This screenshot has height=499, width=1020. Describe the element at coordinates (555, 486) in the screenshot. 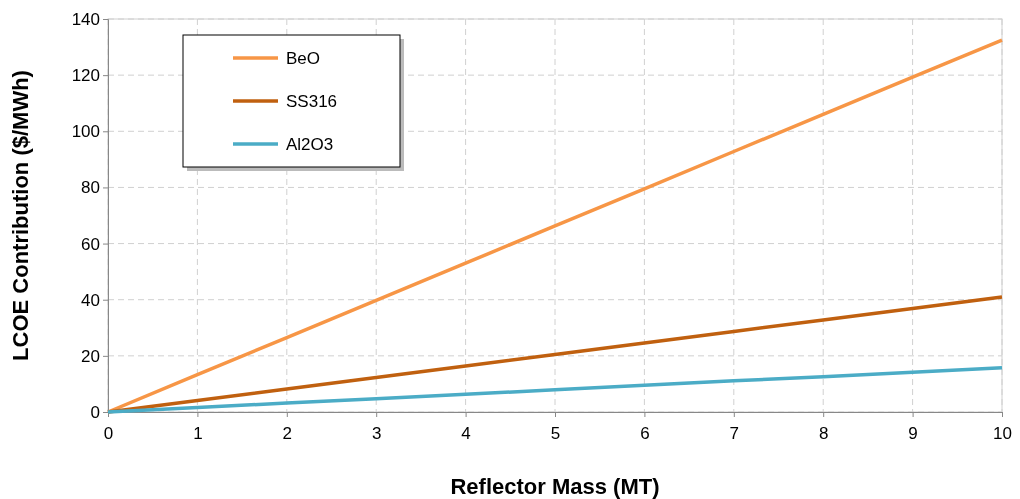

I see `x-axis-title: Reflector Mass (MT)` at that location.